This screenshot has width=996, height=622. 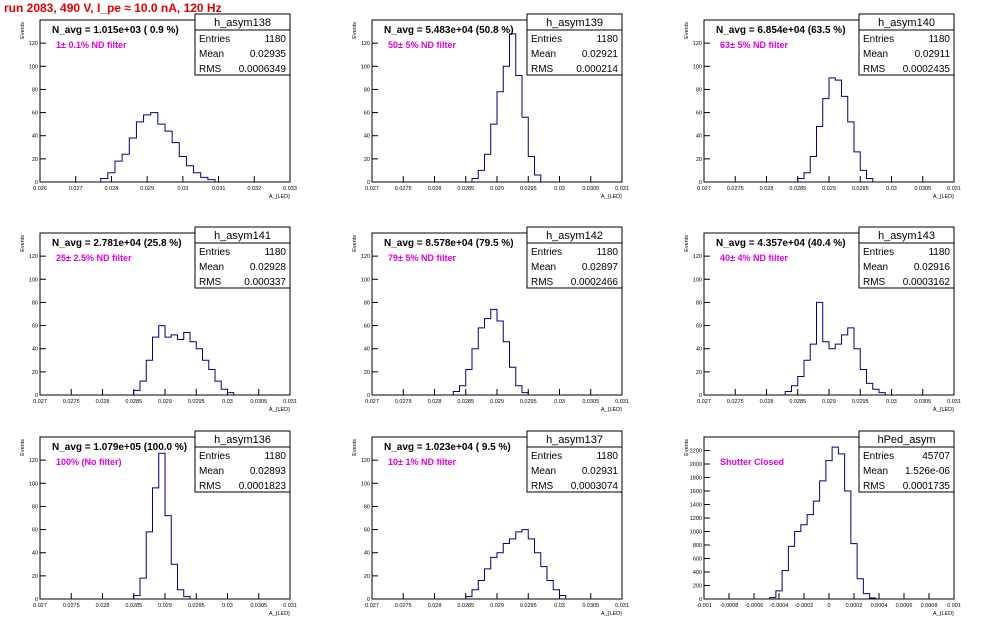 I want to click on histogram-series, so click(x=516, y=564).